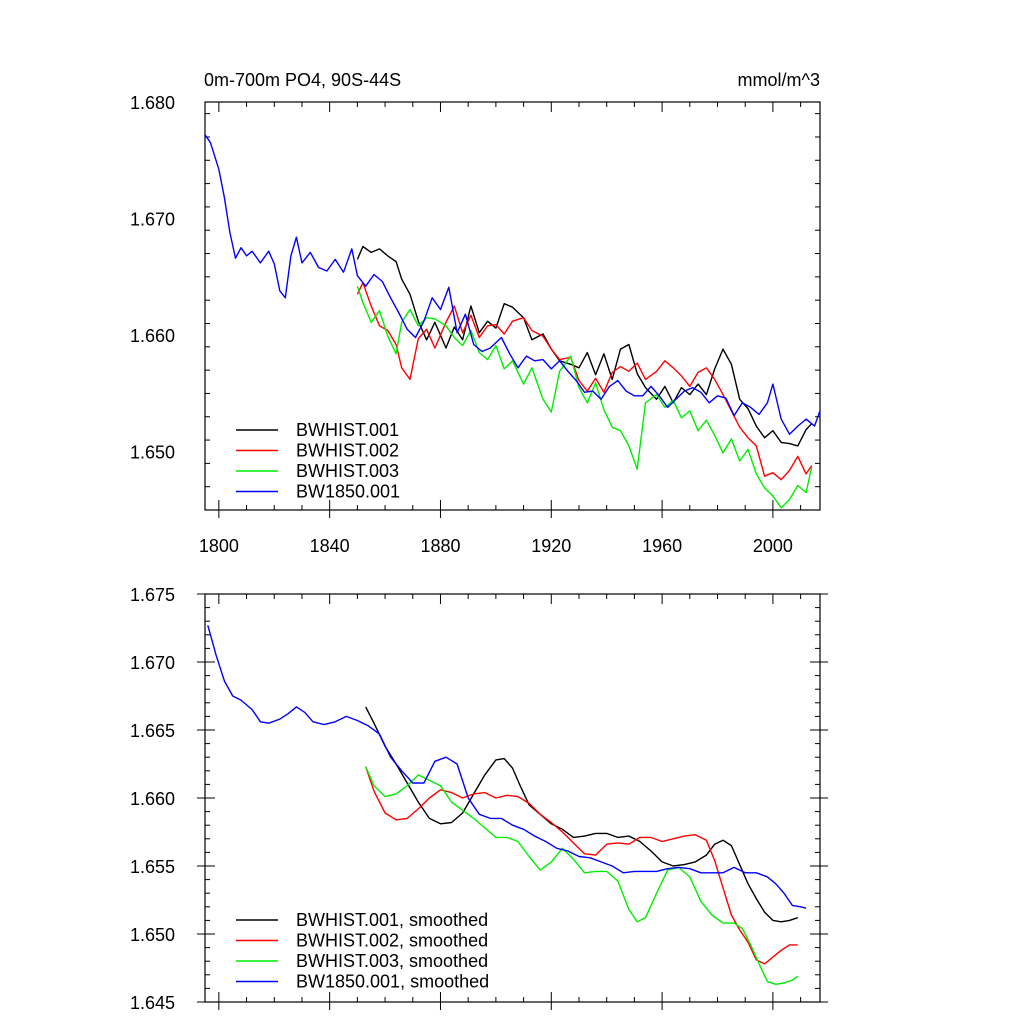 Image resolution: width=1024 pixels, height=1024 pixels. Describe the element at coordinates (662, 546) in the screenshot. I see `x-tick-label: 1960` at that location.